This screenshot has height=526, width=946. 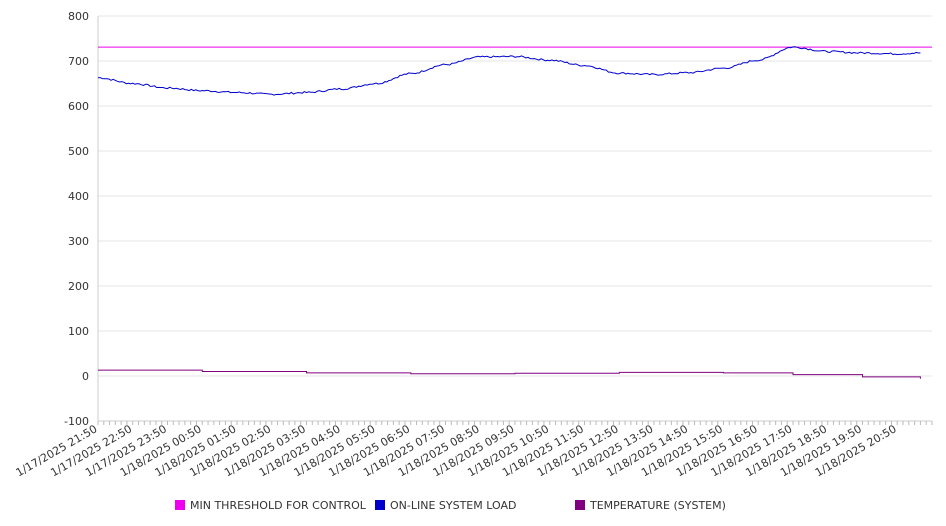 I want to click on legend-item-temperature: TEMPERATURE (SYSTEM), so click(x=650, y=505).